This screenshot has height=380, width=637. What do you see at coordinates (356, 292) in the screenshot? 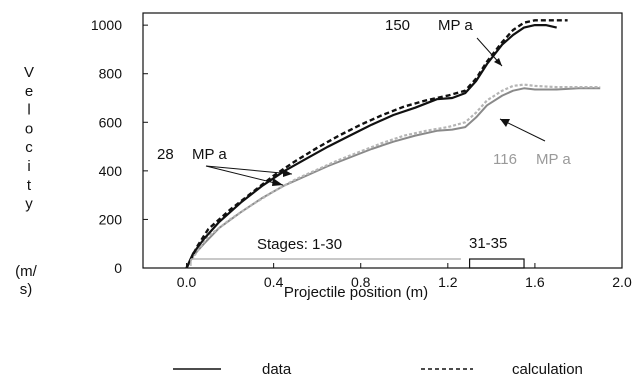
I see `x-axis-label: Projectile position (m)` at bounding box center [356, 292].